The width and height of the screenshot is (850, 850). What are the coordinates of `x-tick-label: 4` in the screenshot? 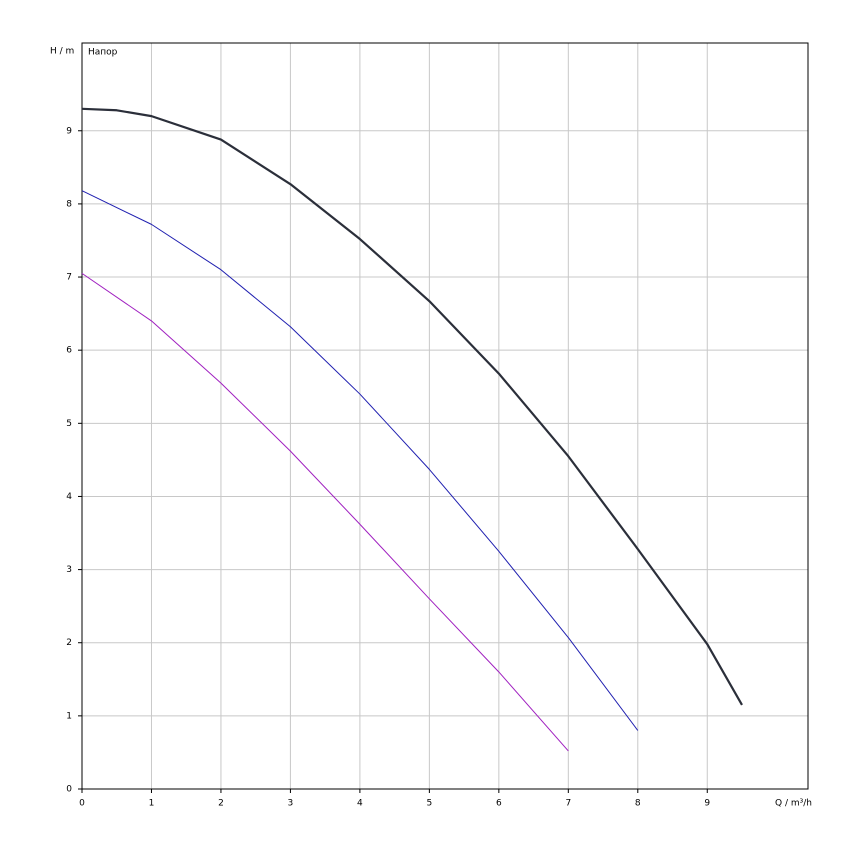 It's located at (360, 804).